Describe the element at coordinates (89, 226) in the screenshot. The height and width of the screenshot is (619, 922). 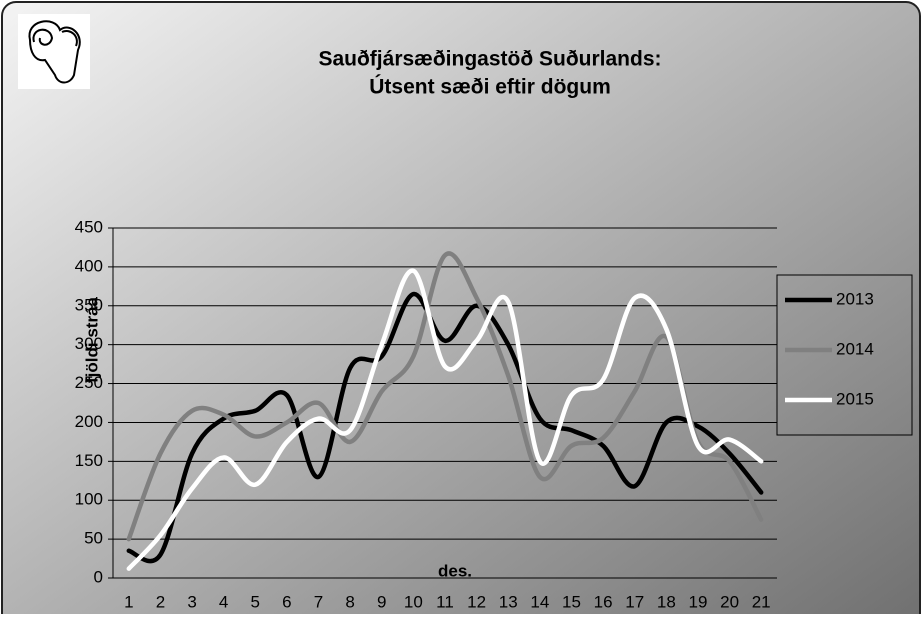
I see `y-tick-label: 450` at that location.